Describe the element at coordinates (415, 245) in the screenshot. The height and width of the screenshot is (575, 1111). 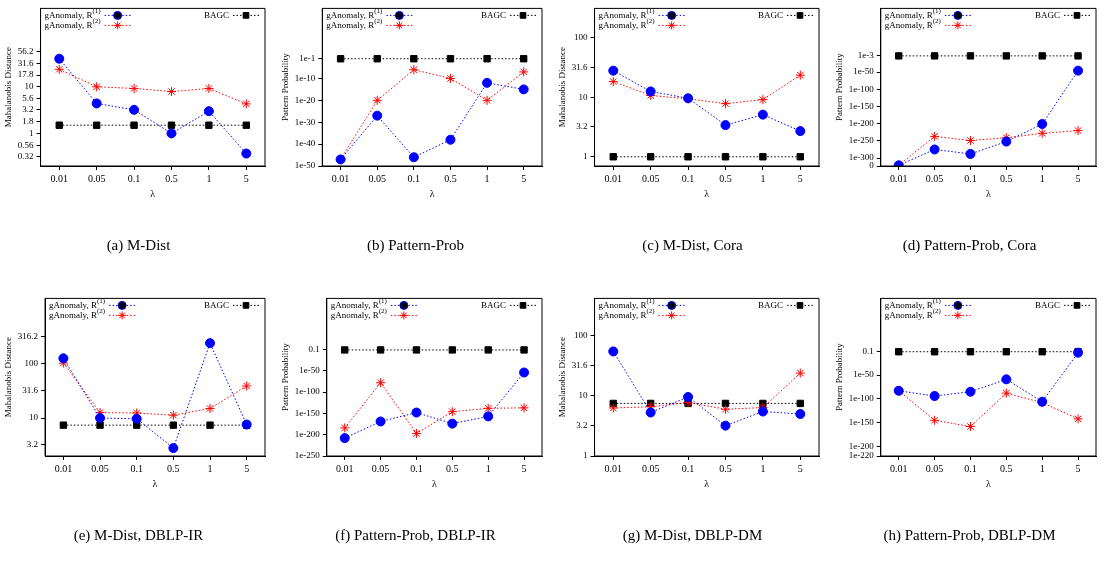
I see `text: (b) Pattern-Prob` at that location.